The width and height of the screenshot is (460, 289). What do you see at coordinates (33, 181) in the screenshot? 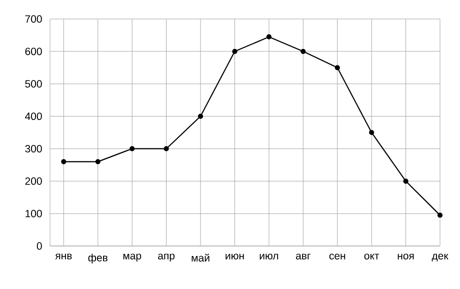
I see `y-tick-label: 200` at bounding box center [33, 181].